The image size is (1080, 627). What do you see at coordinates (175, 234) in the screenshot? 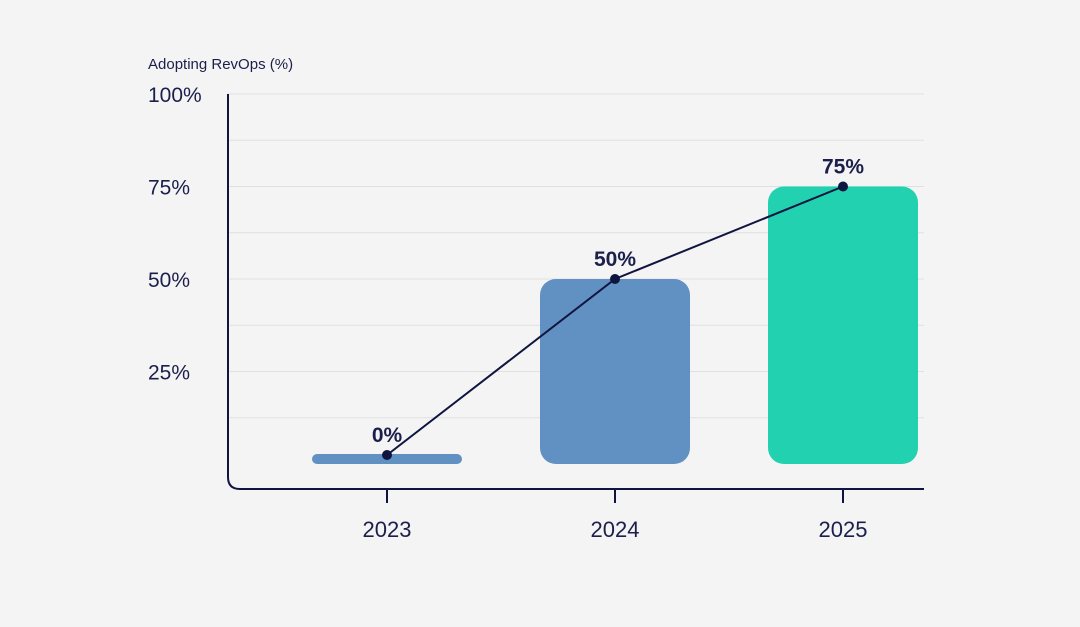
I see `y-axis-ticks: 25% 50% 75% 100%` at bounding box center [175, 234].